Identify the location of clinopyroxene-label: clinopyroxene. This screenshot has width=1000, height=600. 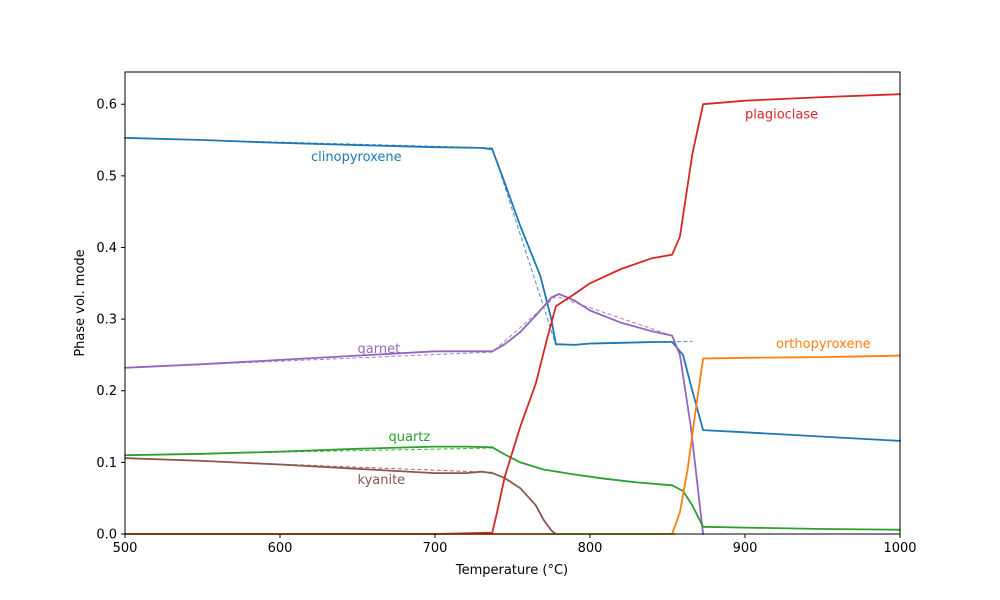
(356, 157).